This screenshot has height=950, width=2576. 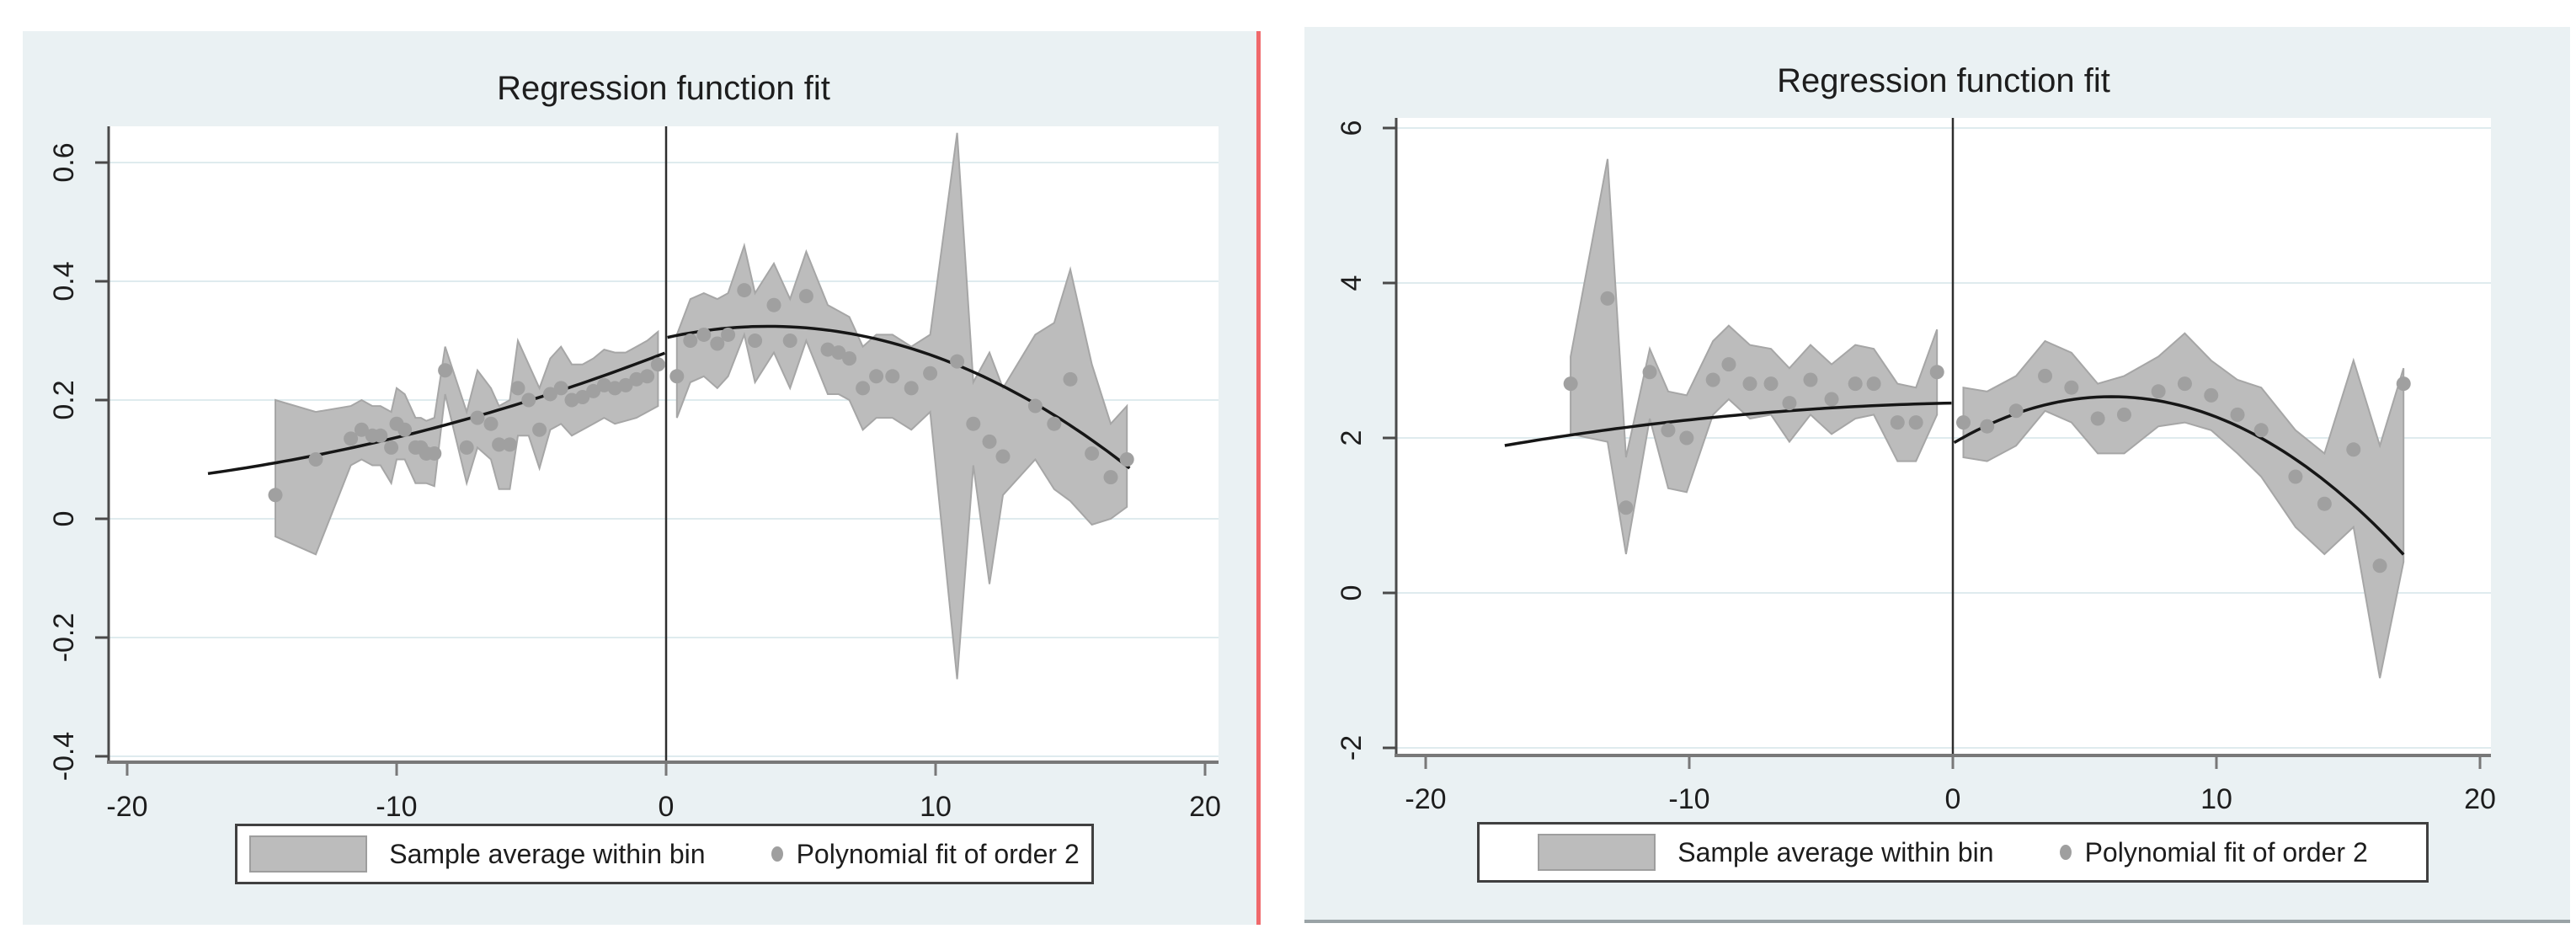 What do you see at coordinates (1352, 283) in the screenshot?
I see `y-tick-label: 4` at bounding box center [1352, 283].